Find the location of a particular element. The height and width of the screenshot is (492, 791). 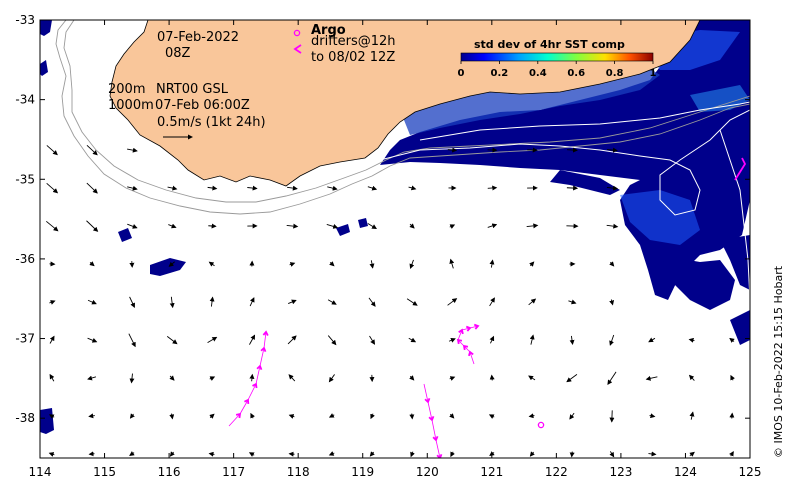

argo-legend-icon is located at coordinates (297, 33).